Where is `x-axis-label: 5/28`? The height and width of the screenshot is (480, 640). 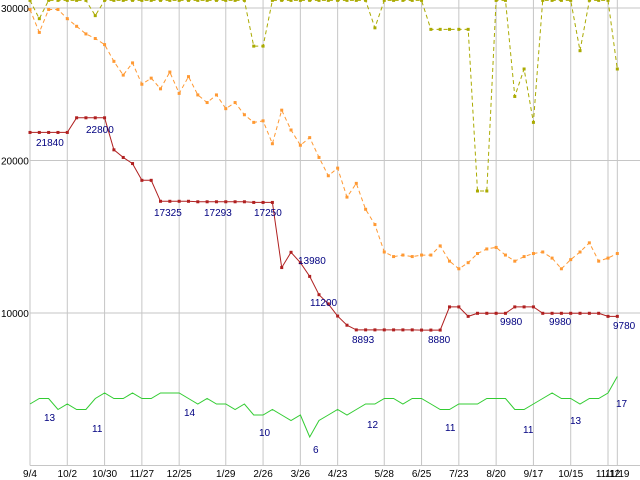
x-axis-label: 5/28 is located at coordinates (385, 474).